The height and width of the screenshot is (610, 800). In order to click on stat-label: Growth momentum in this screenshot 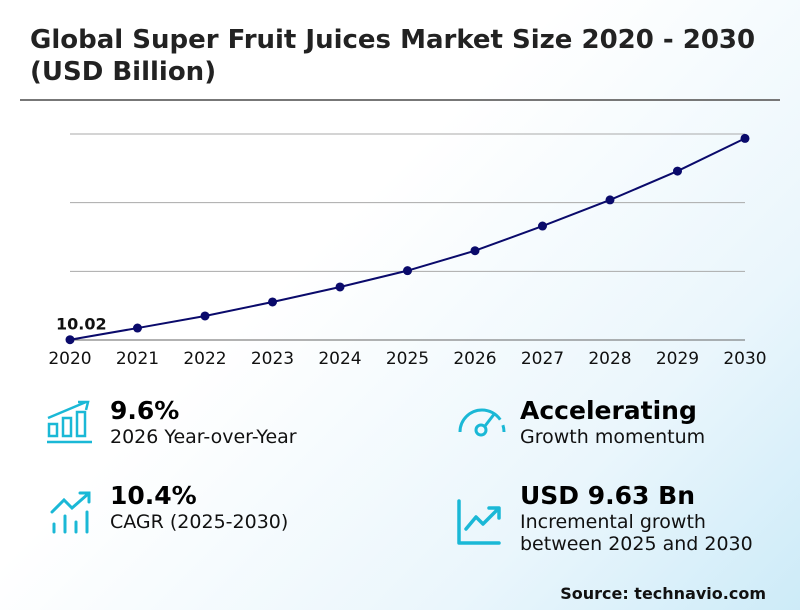, I will do `click(613, 437)`.